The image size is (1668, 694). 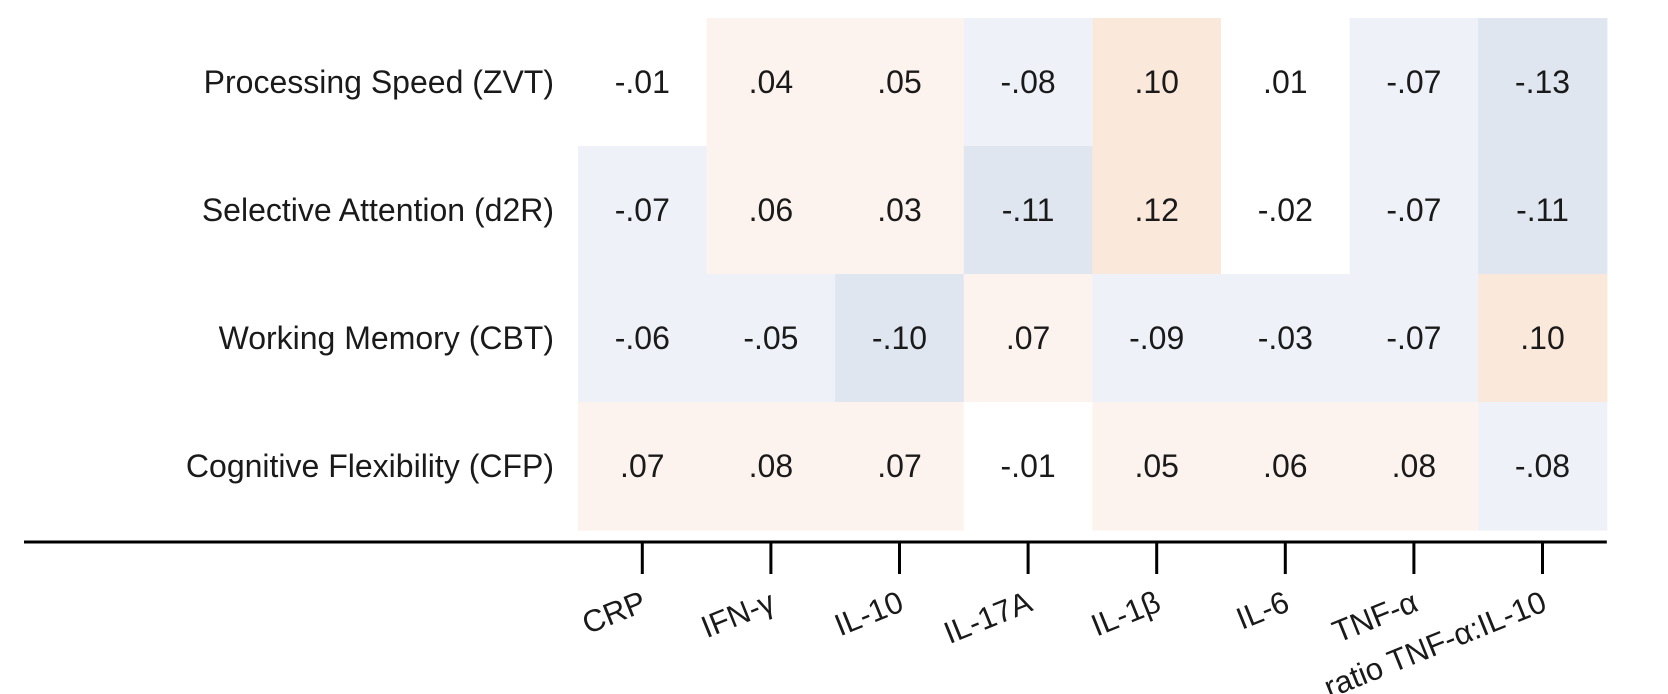 I want to click on cell-value-label: -.09, so click(x=1156, y=338).